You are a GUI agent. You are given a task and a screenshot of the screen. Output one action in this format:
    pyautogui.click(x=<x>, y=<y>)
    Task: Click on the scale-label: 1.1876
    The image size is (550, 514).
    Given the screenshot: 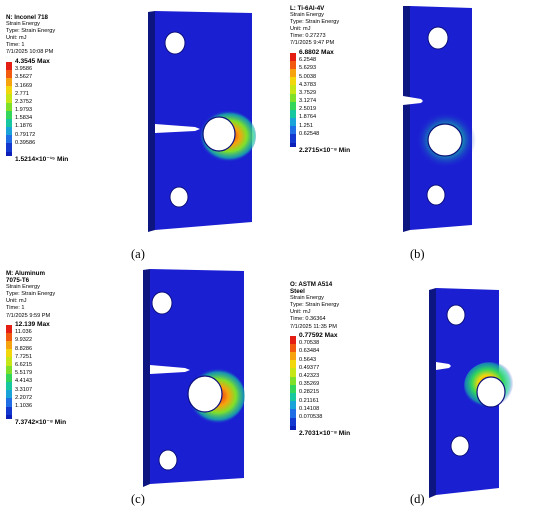 What is the action you would take?
    pyautogui.click(x=24, y=126)
    